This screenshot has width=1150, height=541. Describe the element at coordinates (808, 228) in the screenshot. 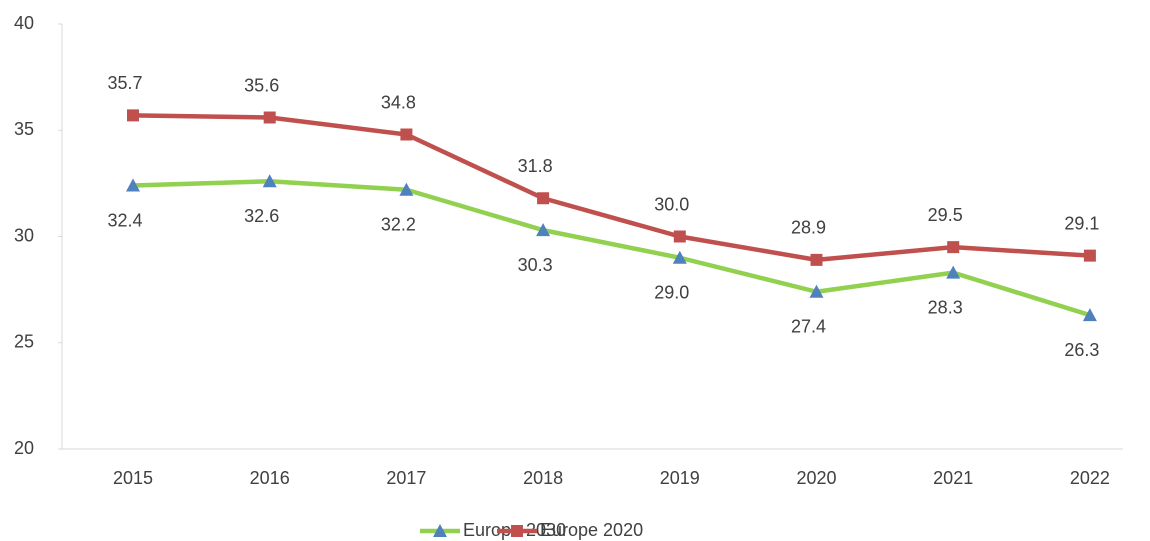

I see `data-label: 28.9` at that location.